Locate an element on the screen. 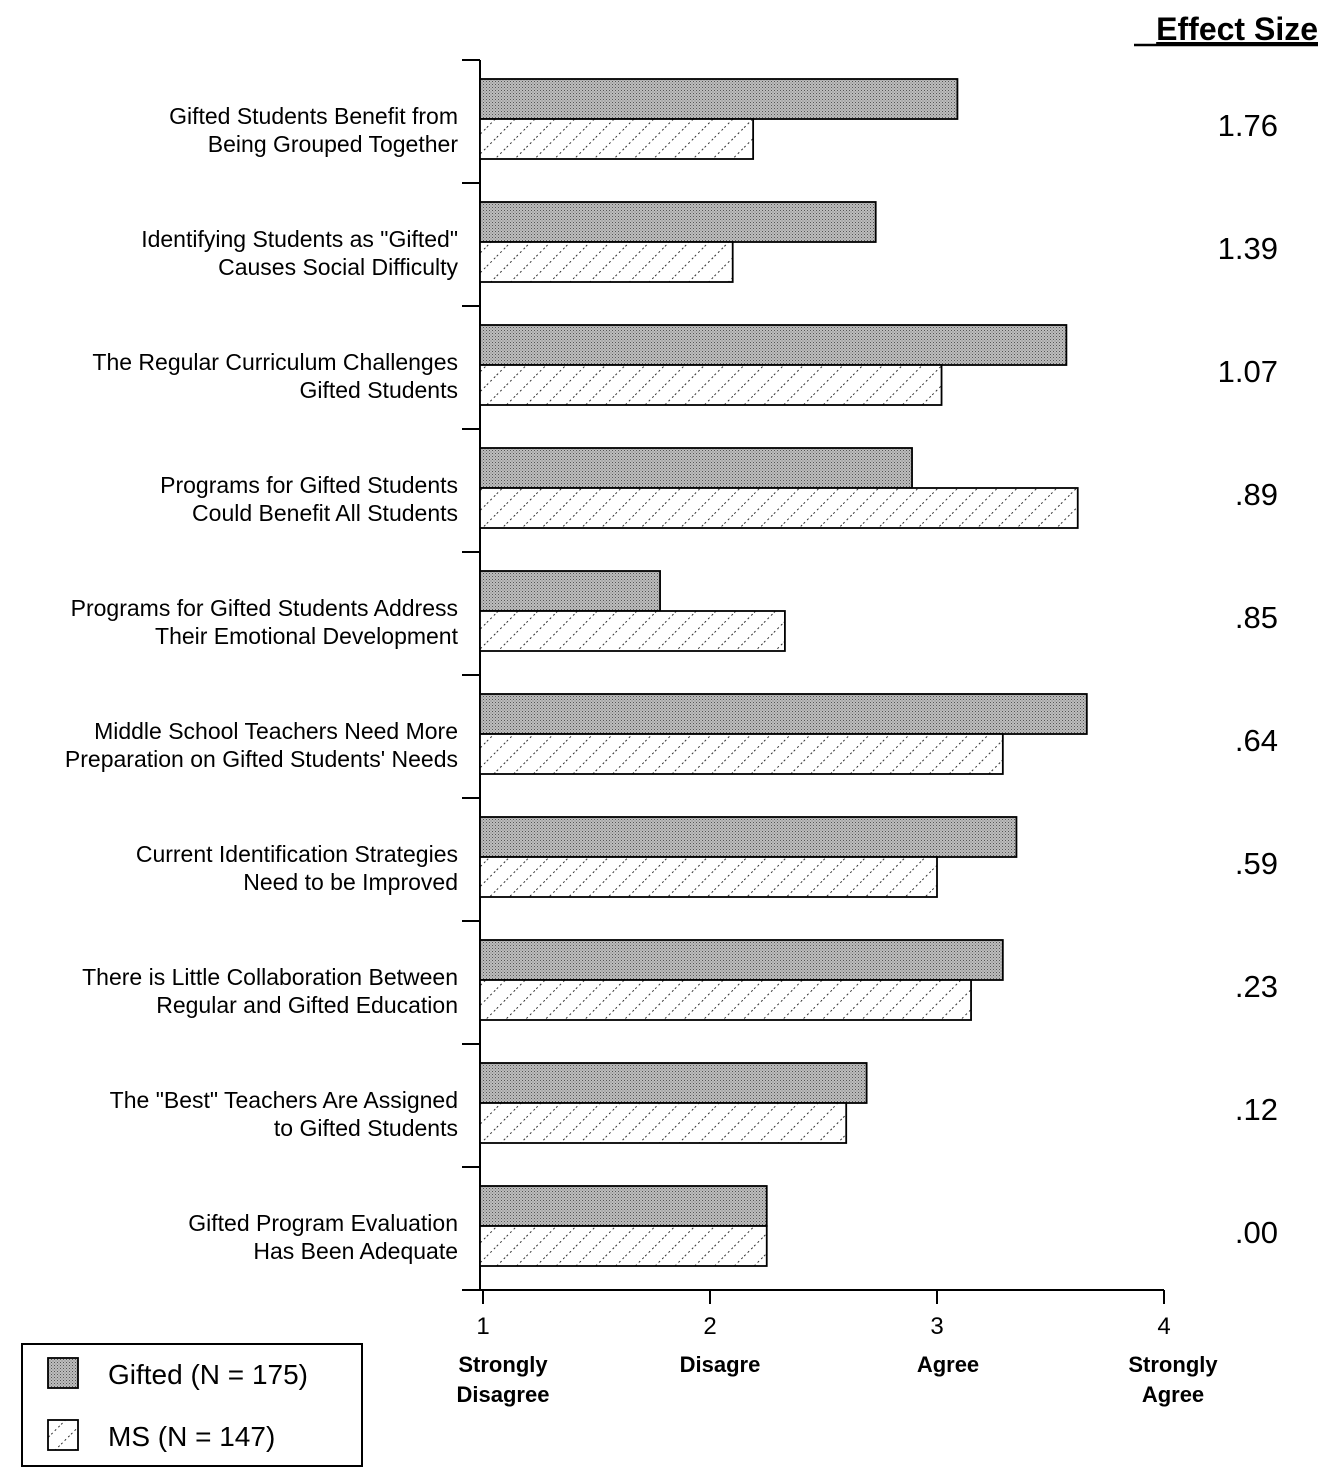 This screenshot has width=1324, height=1467. effect-size-value: .59 is located at coordinates (1256, 863).